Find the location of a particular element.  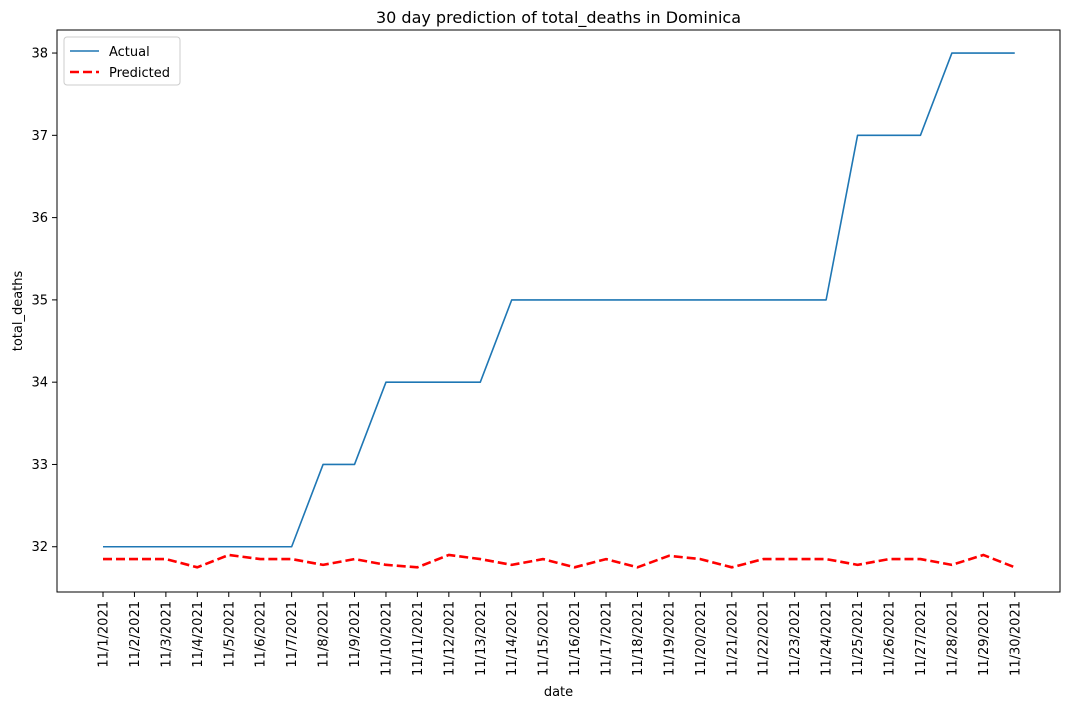

x-tick-label: 11/21/2021 is located at coordinates (732, 638).